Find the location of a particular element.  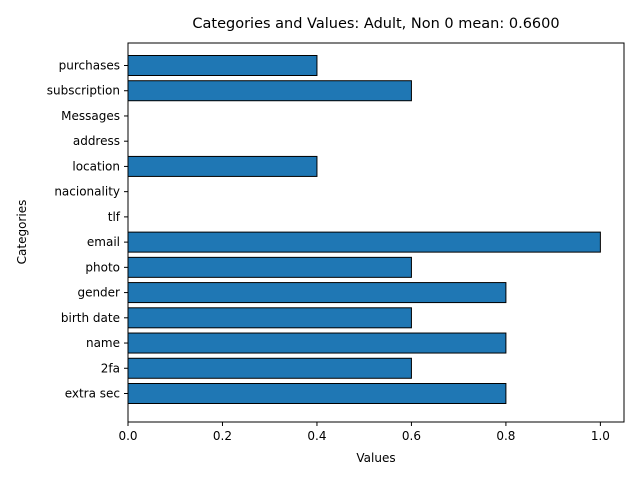

x-tick-label: 0.6 is located at coordinates (411, 436).